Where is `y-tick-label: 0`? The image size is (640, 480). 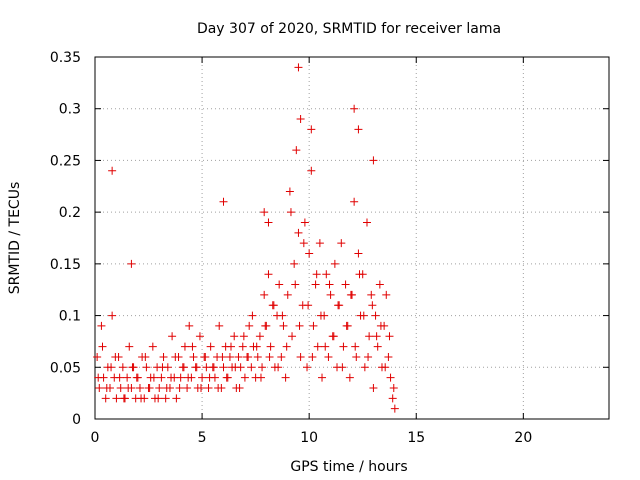
y-tick-label: 0 is located at coordinates (76, 420).